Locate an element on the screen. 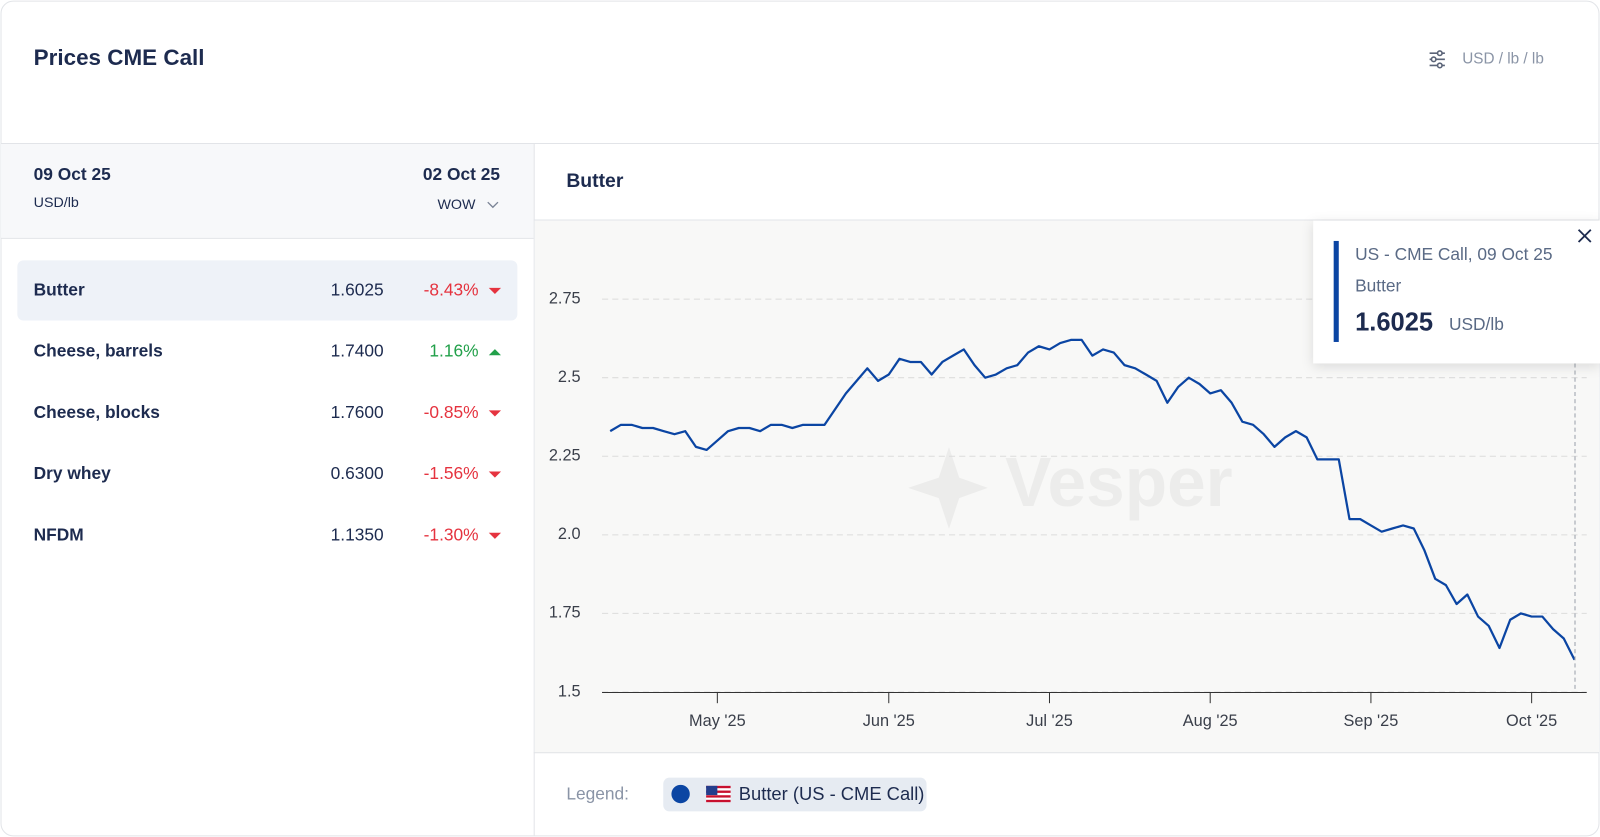 Image resolution: width=1600 pixels, height=837 pixels. table-row: Cheese, barrels 1.7400 1.16% is located at coordinates (268, 351).